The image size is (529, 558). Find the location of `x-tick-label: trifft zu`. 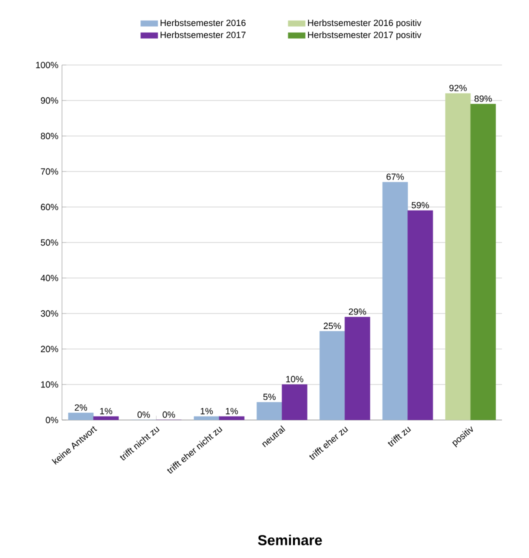

x-tick-label: trifft zu is located at coordinates (399, 436).